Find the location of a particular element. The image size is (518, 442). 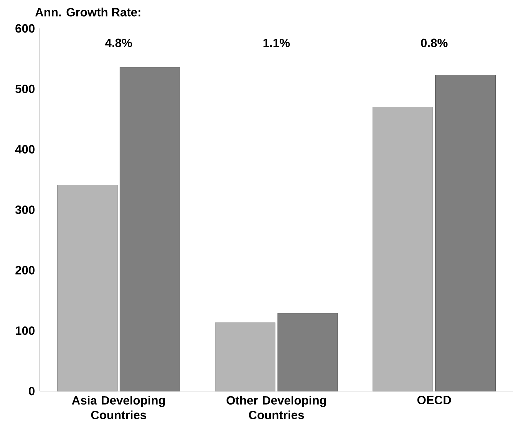

y-tick-label: 500 is located at coordinates (25, 89).